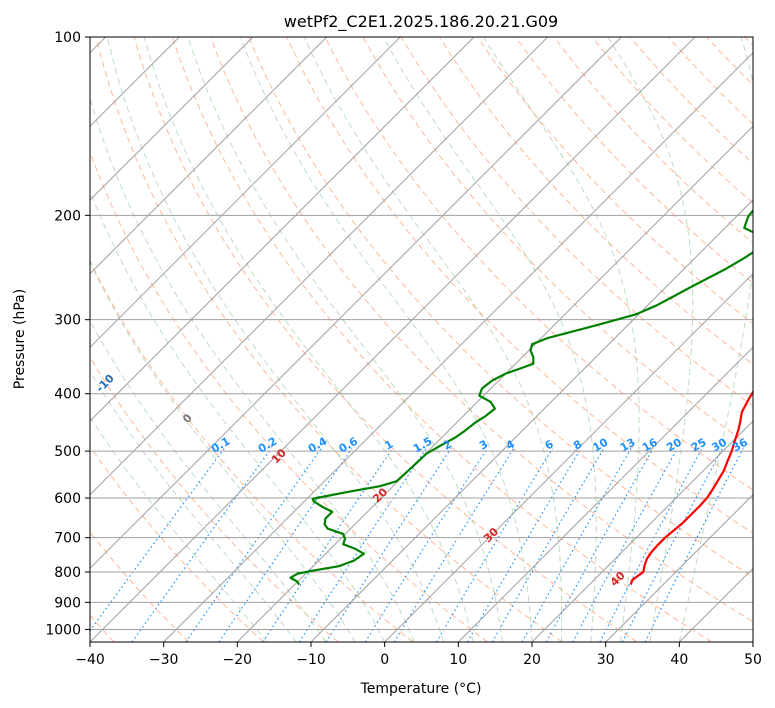  What do you see at coordinates (164, 660) in the screenshot?
I see `x-tick-label: −30` at bounding box center [164, 660].